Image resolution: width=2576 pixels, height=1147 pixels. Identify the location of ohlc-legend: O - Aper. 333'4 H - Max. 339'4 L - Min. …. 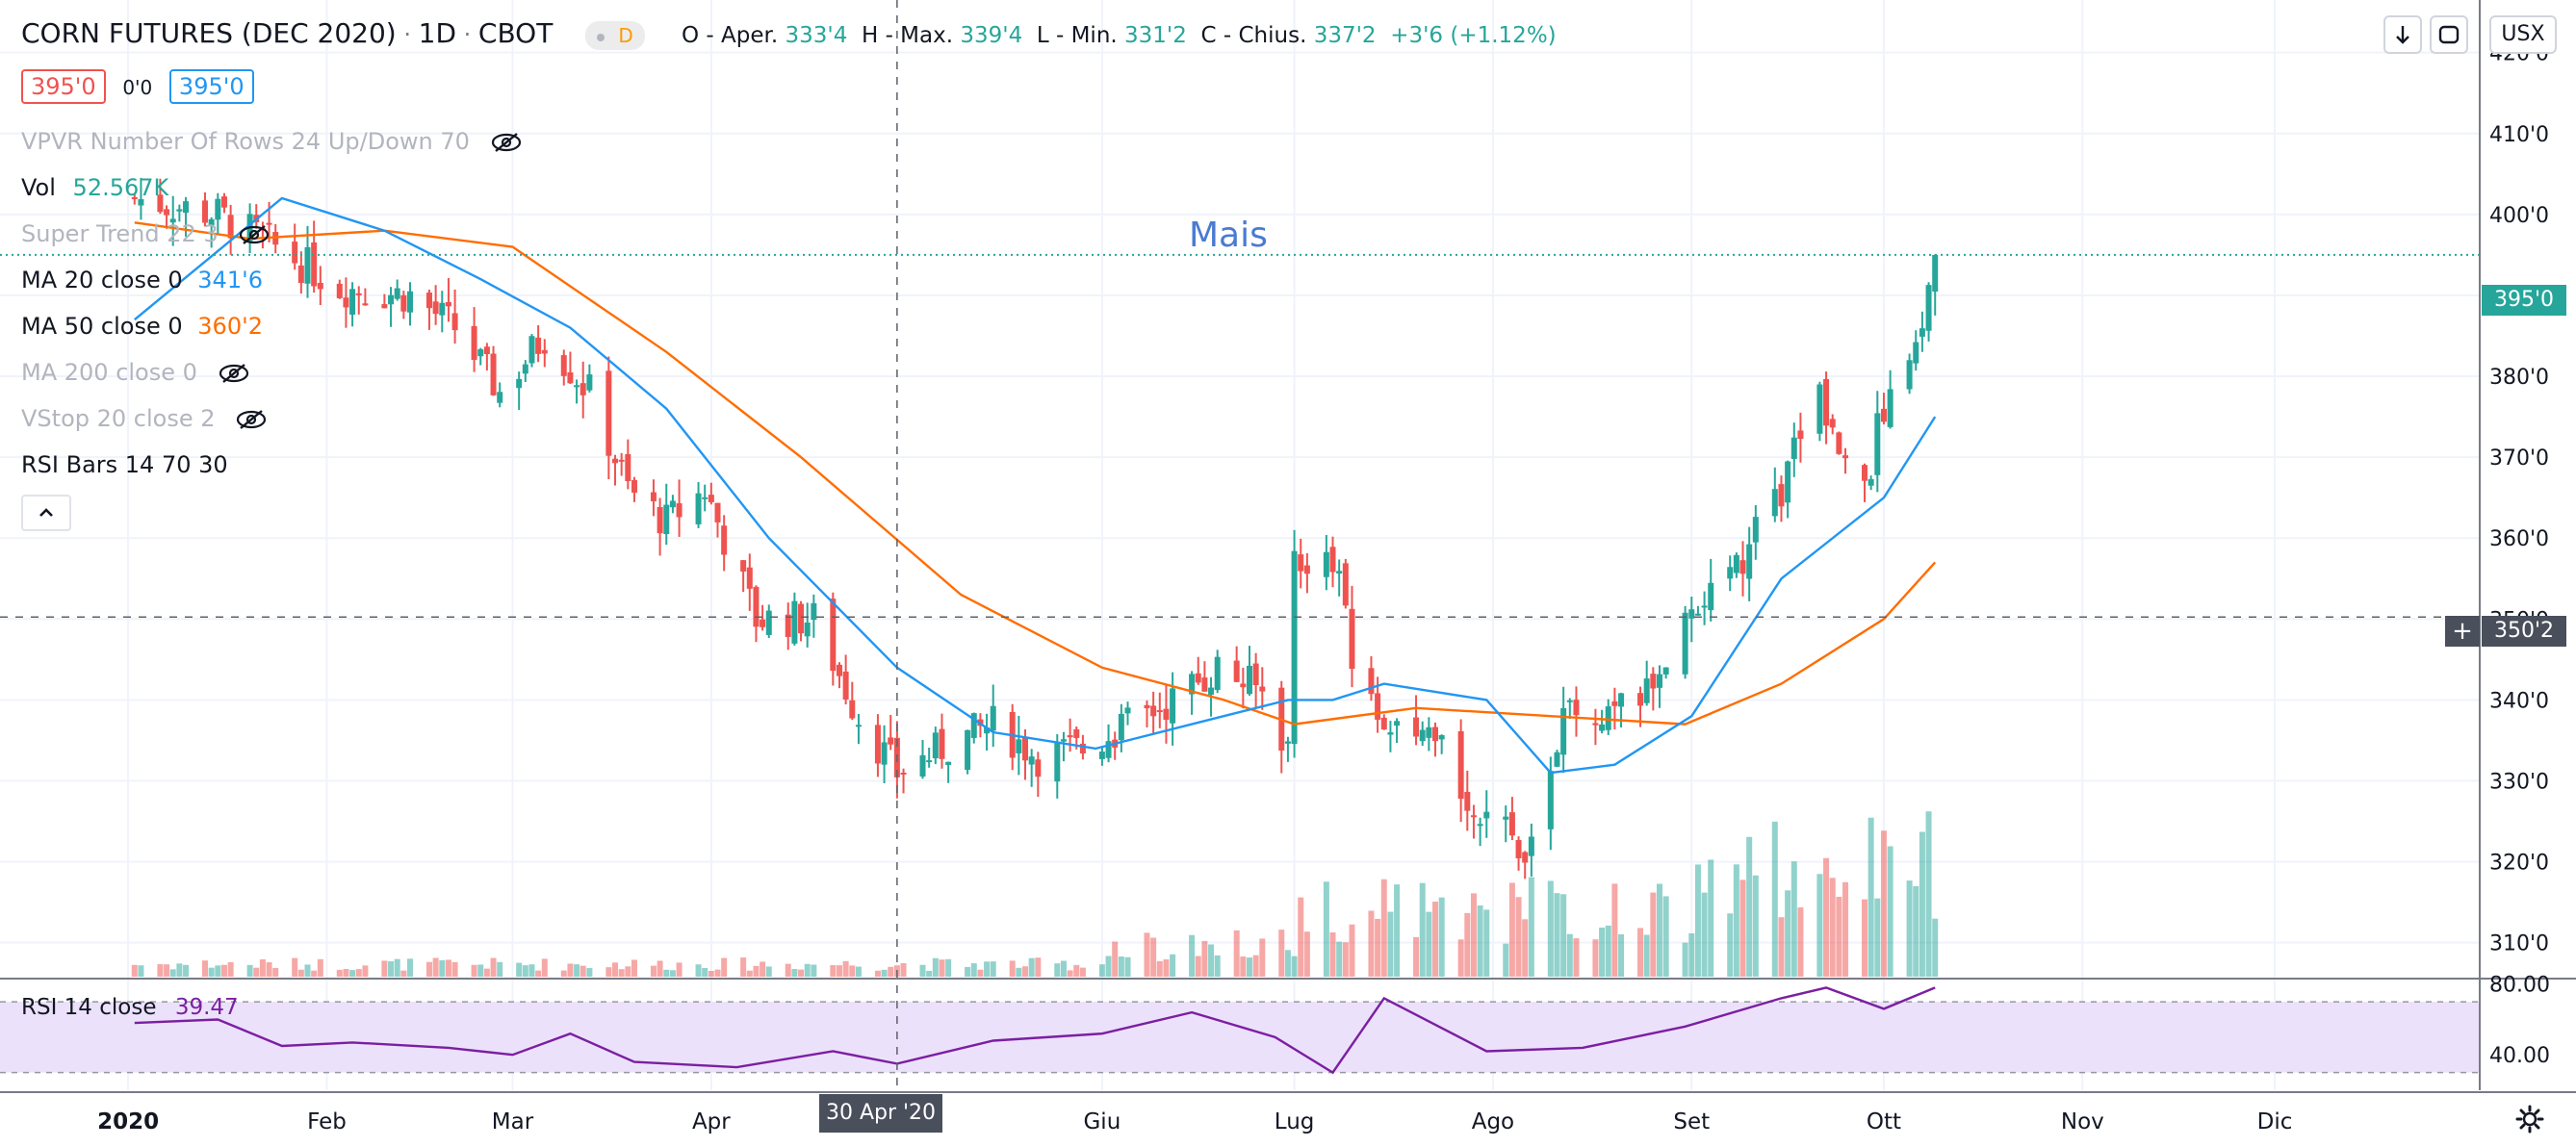
(1119, 35).